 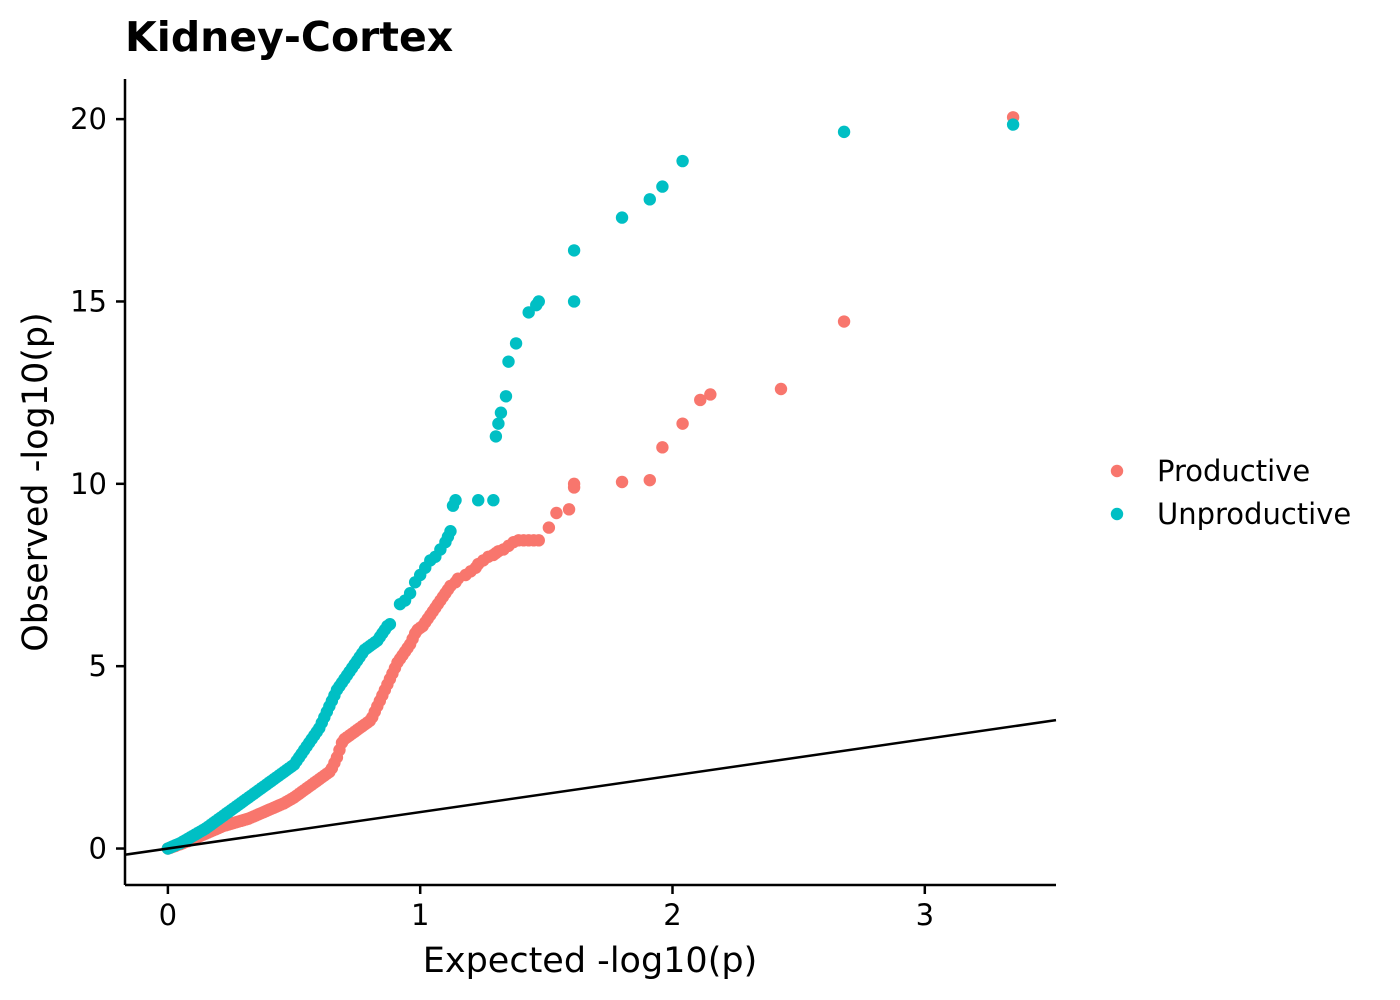 What do you see at coordinates (168, 915) in the screenshot?
I see `x-tick-label: 0` at bounding box center [168, 915].